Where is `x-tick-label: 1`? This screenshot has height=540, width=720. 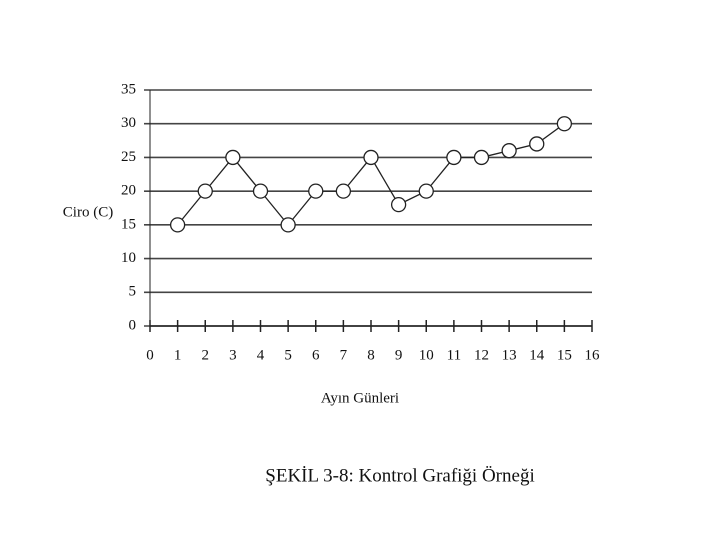 x-tick-label: 1 is located at coordinates (178, 355).